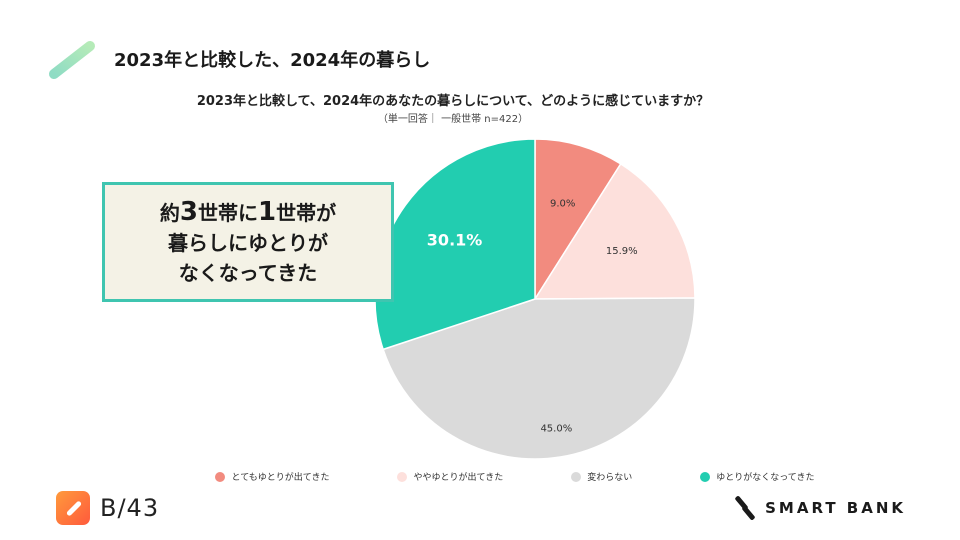  Describe the element at coordinates (835, 508) in the screenshot. I see `smartbank-logo-text: SMART BANK` at that location.